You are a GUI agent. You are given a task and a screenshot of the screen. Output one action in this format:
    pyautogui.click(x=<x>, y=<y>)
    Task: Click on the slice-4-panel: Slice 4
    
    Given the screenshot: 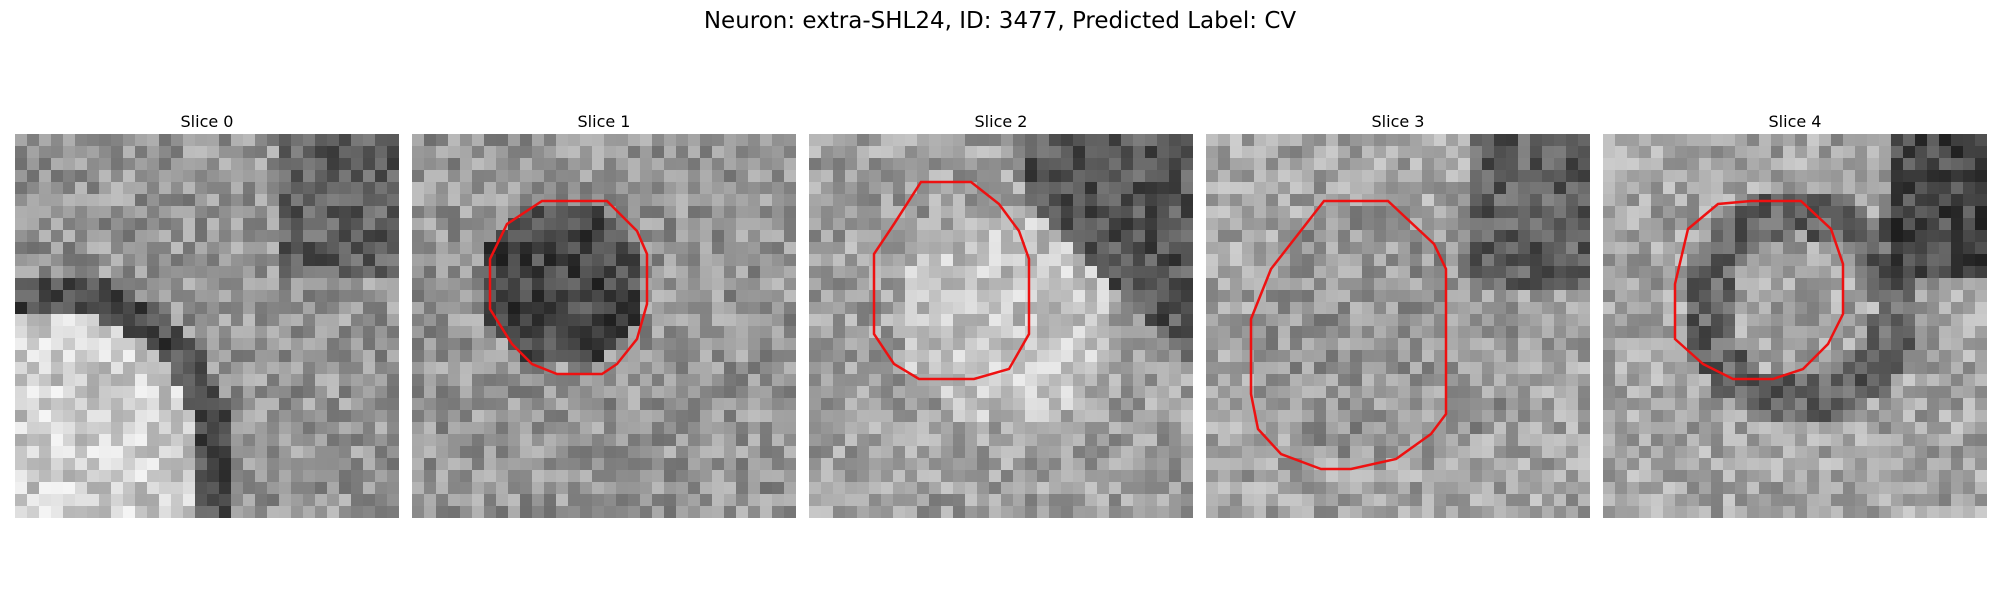 What is the action you would take?
    pyautogui.click(x=1795, y=314)
    